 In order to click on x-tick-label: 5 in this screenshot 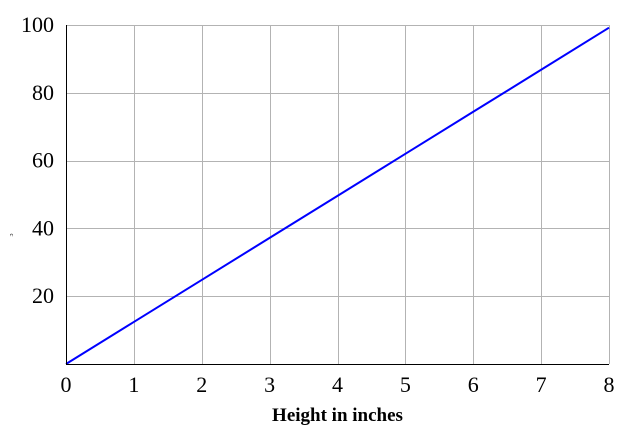, I will do `click(405, 384)`.